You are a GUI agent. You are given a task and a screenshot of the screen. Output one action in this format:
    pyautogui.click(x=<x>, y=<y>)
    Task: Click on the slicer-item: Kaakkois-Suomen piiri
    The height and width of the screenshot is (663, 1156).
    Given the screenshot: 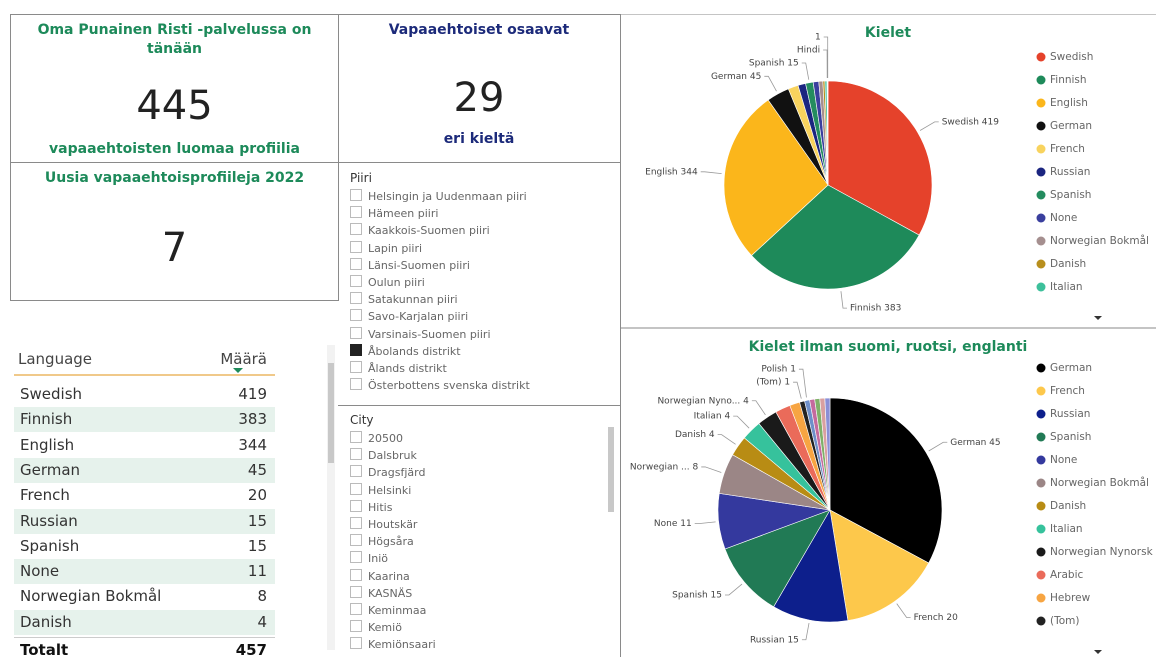 What is the action you would take?
    pyautogui.click(x=420, y=230)
    